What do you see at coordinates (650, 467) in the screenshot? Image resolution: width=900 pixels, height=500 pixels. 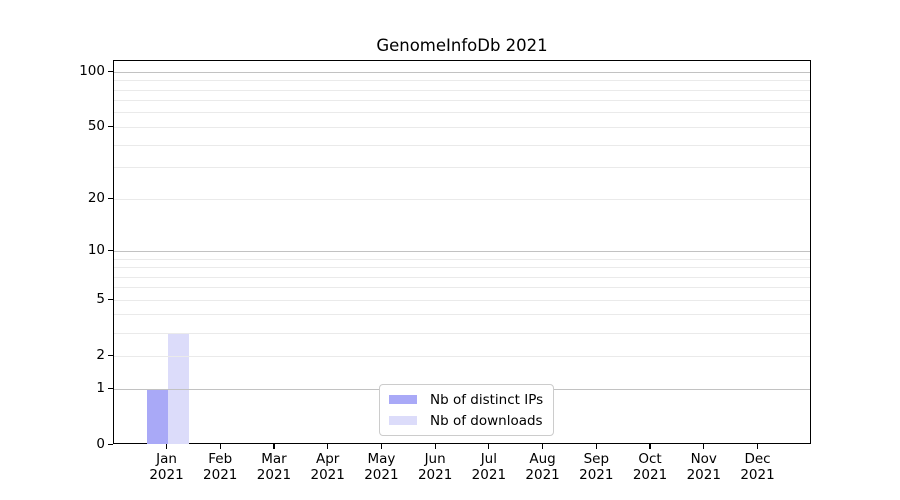 I see `x-tick-label-oct-2021: Oct 2021` at bounding box center [650, 467].